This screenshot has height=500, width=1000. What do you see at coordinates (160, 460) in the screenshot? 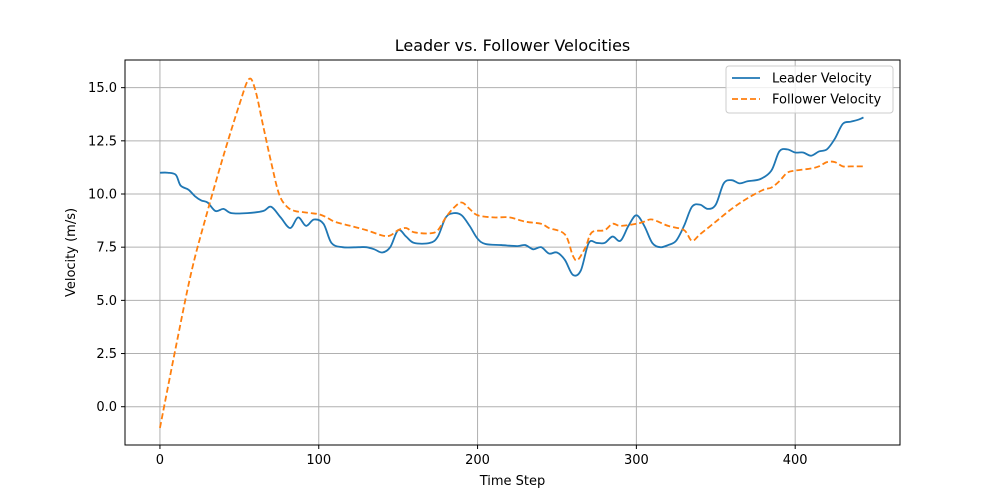
I see `x-tick-label: 0` at bounding box center [160, 460].